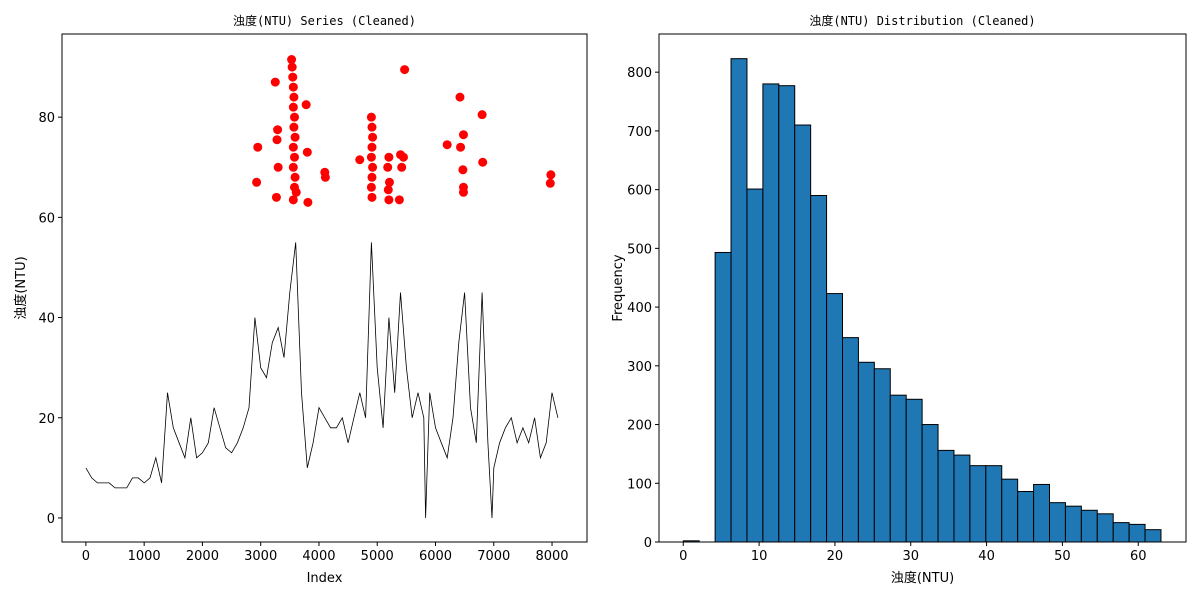 The width and height of the screenshot is (1200, 604). What do you see at coordinates (46, 118) in the screenshot?
I see `y-tick-label: 80` at bounding box center [46, 118].